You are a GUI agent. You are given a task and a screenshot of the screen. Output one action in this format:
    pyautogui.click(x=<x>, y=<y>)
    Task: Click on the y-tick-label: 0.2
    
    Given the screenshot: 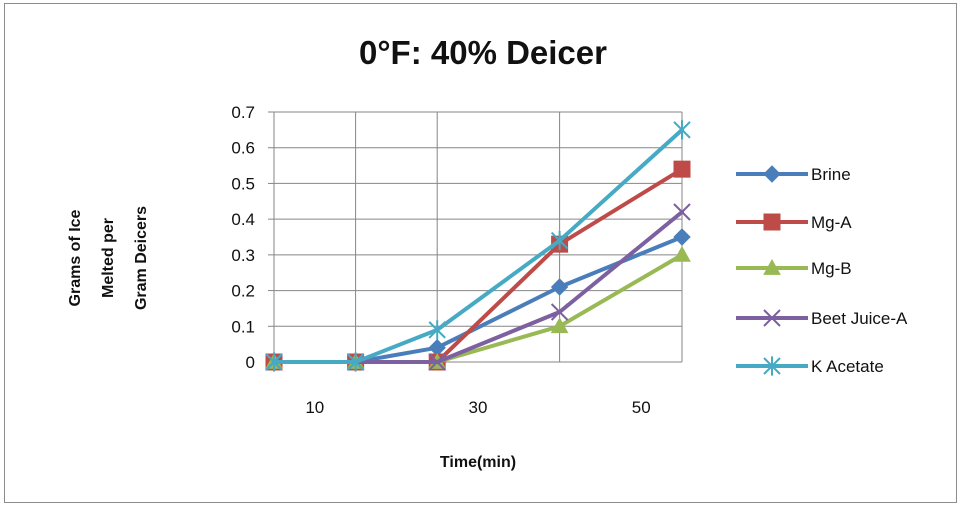 What is the action you would take?
    pyautogui.click(x=243, y=291)
    